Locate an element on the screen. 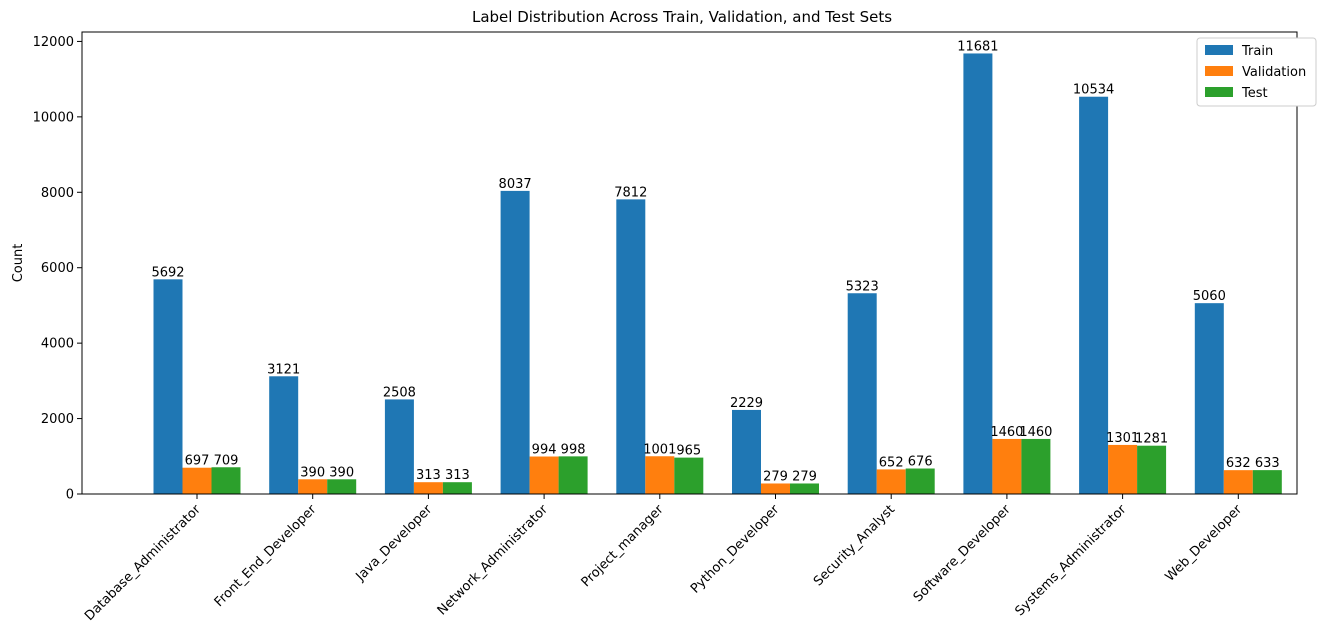 This screenshot has width=1333, height=643. bar-value-label-train-9: 5060 is located at coordinates (1209, 296).